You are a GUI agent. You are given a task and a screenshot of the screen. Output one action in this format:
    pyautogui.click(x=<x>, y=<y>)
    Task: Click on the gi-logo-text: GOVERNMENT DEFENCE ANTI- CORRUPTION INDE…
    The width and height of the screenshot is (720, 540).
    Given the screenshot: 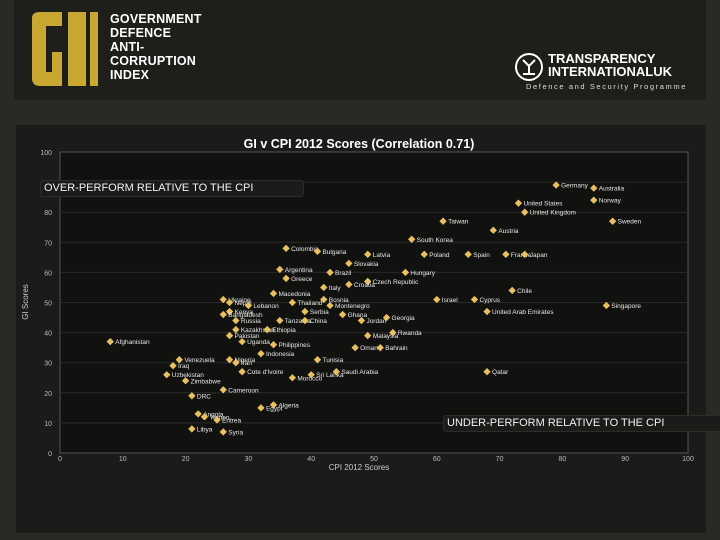 What is the action you would take?
    pyautogui.click(x=156, y=47)
    